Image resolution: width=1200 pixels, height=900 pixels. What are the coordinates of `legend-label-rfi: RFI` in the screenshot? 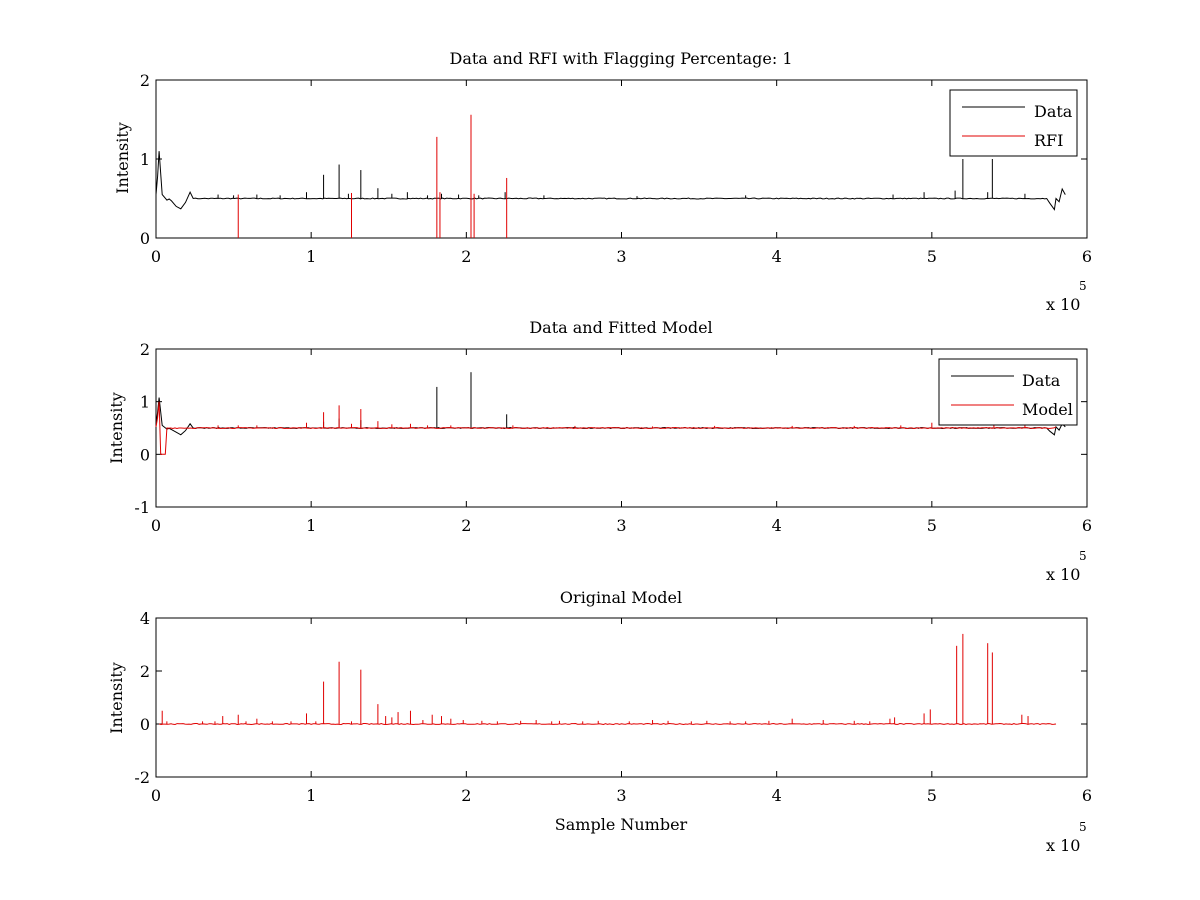 It's located at (1048, 140).